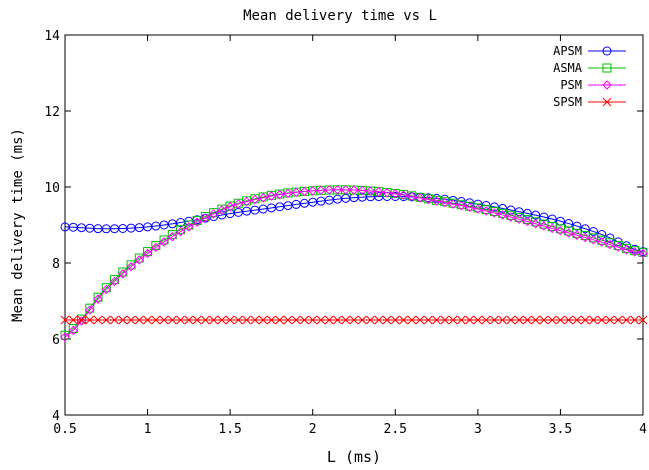 This screenshot has height=470, width=649. I want to click on series-spsm, so click(354, 320).